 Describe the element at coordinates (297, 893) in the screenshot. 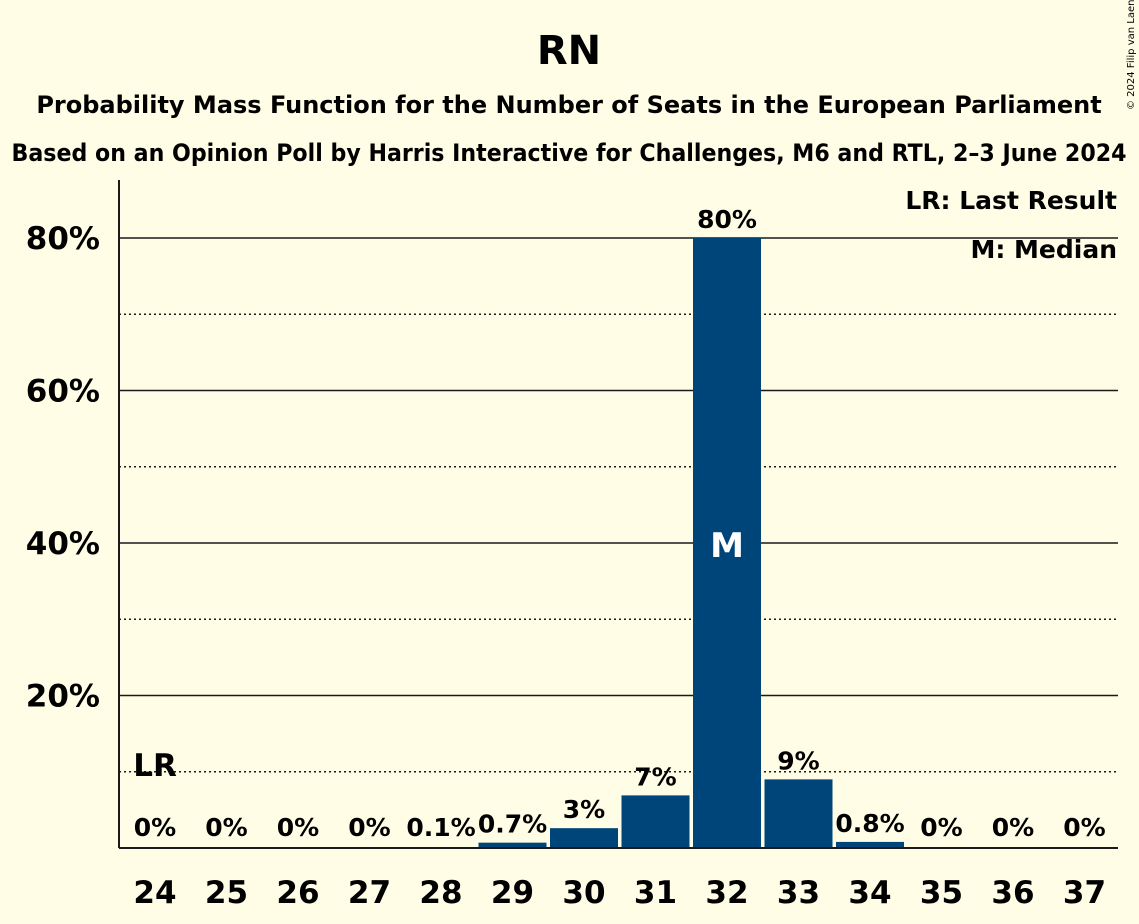

I see `x-tick-label: 26` at that location.